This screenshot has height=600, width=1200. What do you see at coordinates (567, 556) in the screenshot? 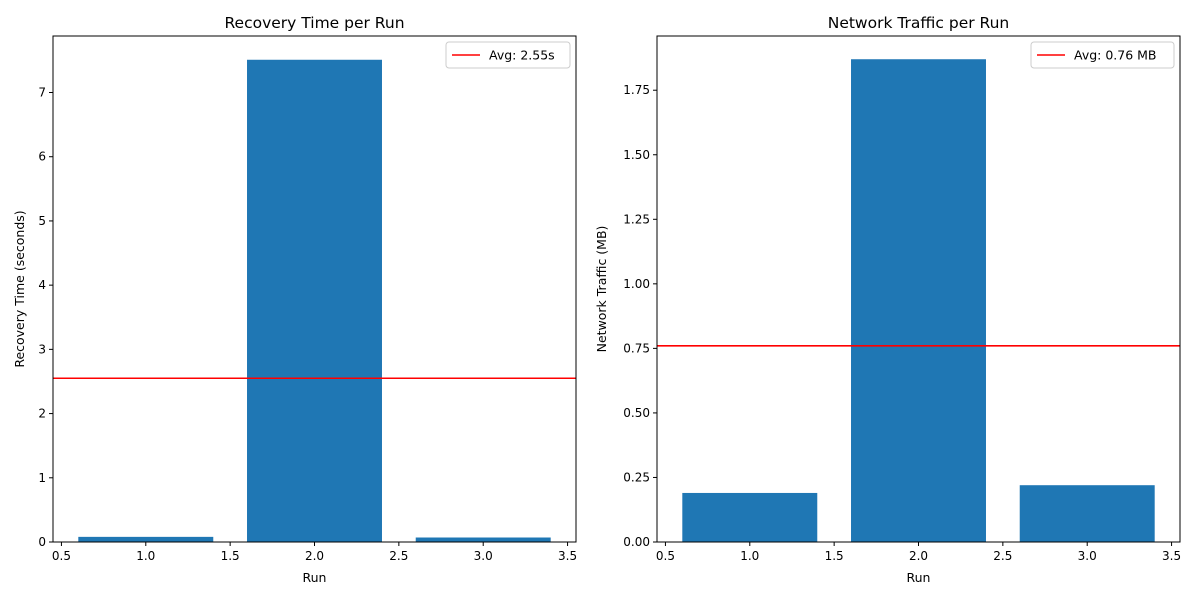
I see `recovery-time-x-tick-label: 3.5` at bounding box center [567, 556].